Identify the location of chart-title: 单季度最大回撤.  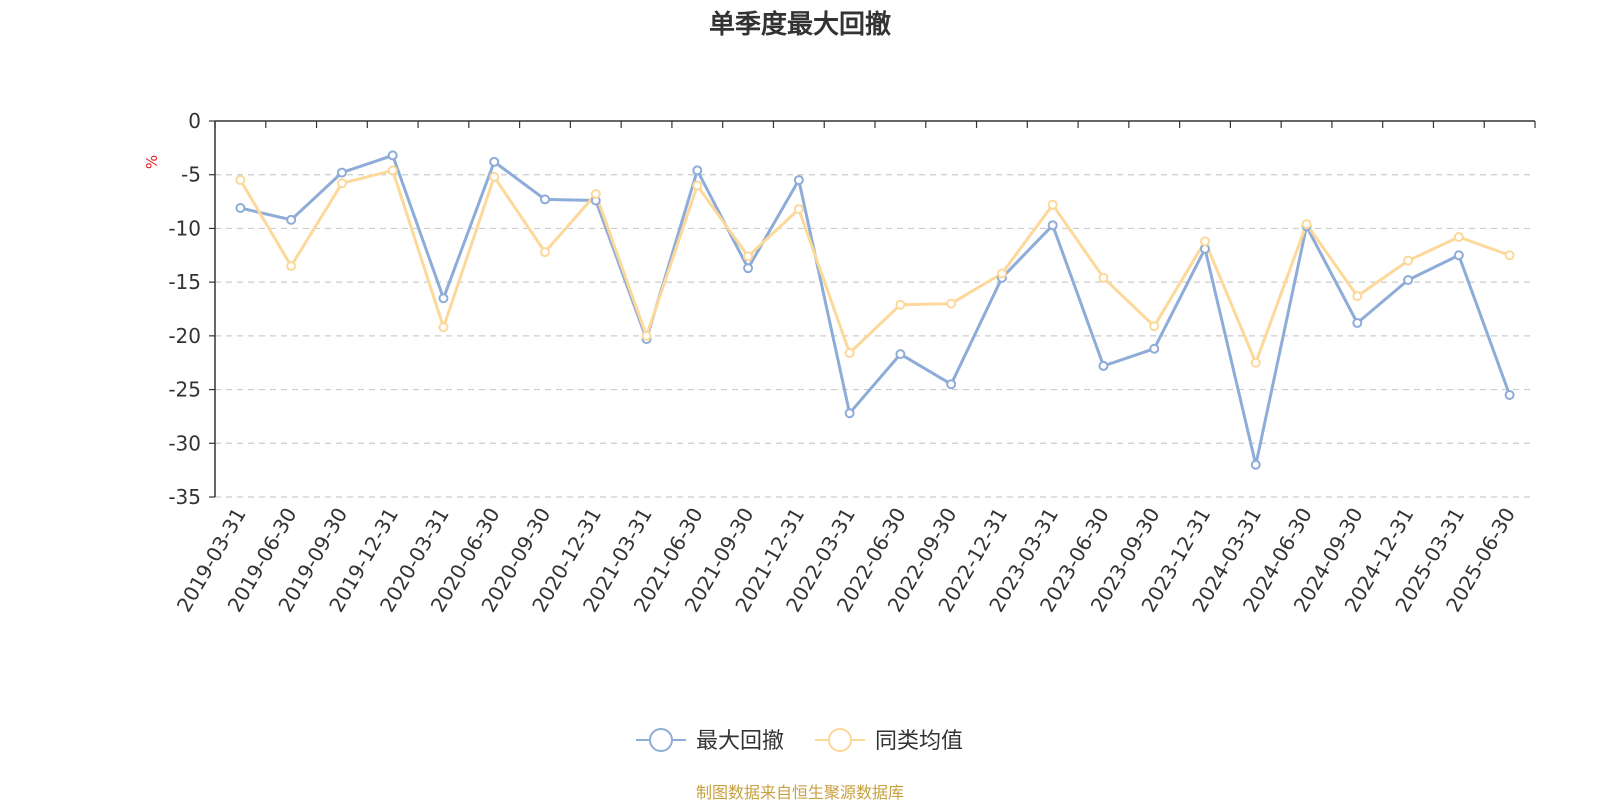
(800, 24).